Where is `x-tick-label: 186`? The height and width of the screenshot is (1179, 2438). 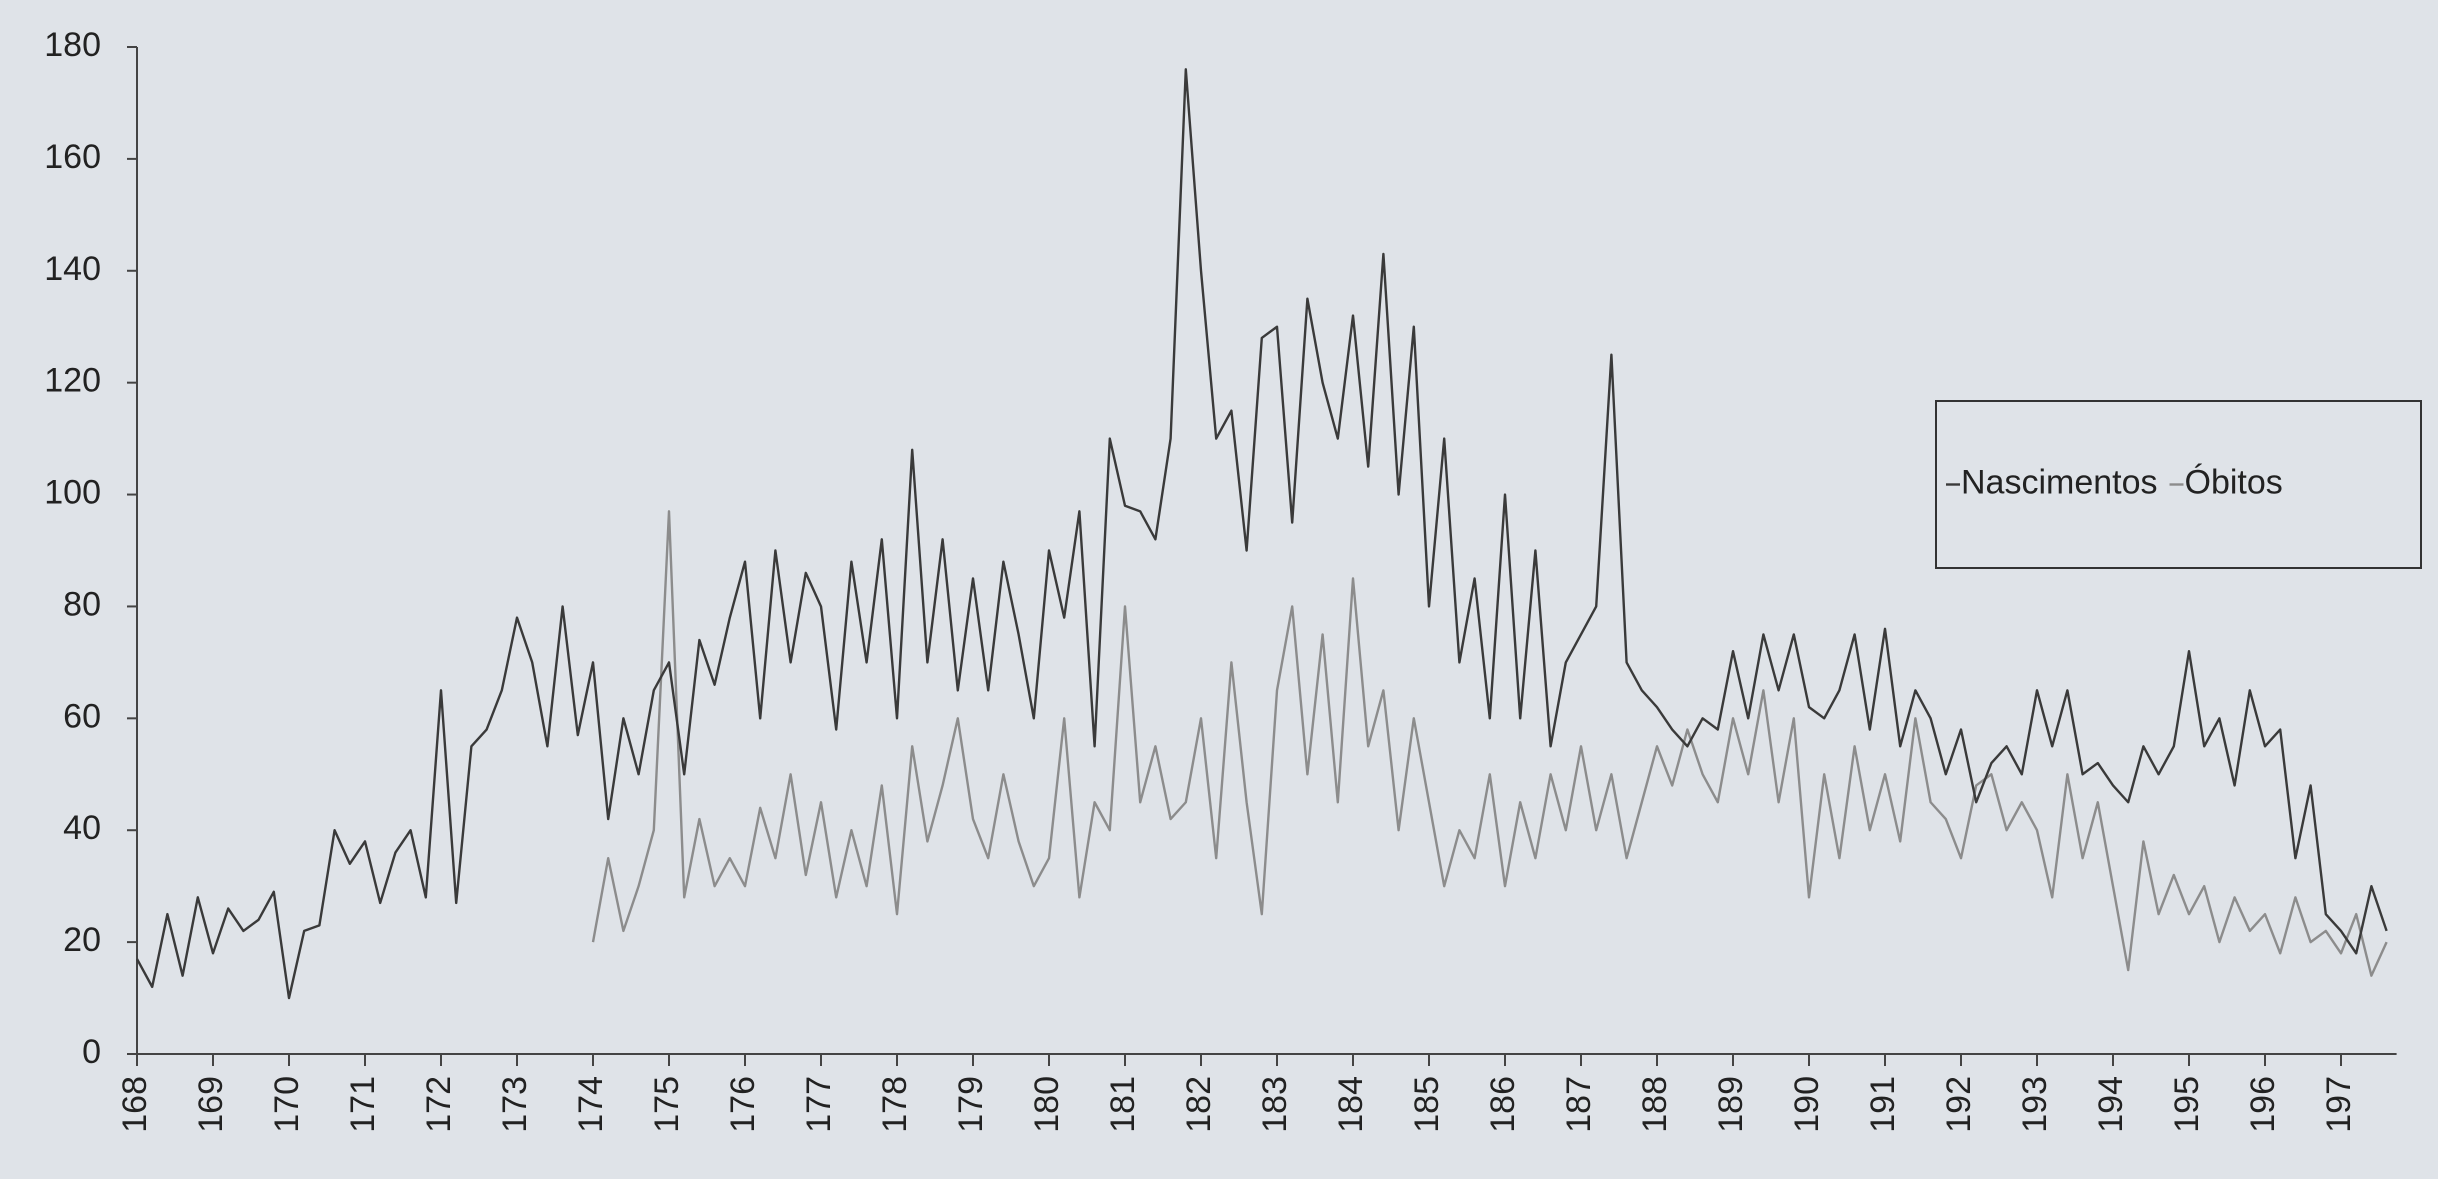
x-tick-label: 186 is located at coordinates (1503, 1104).